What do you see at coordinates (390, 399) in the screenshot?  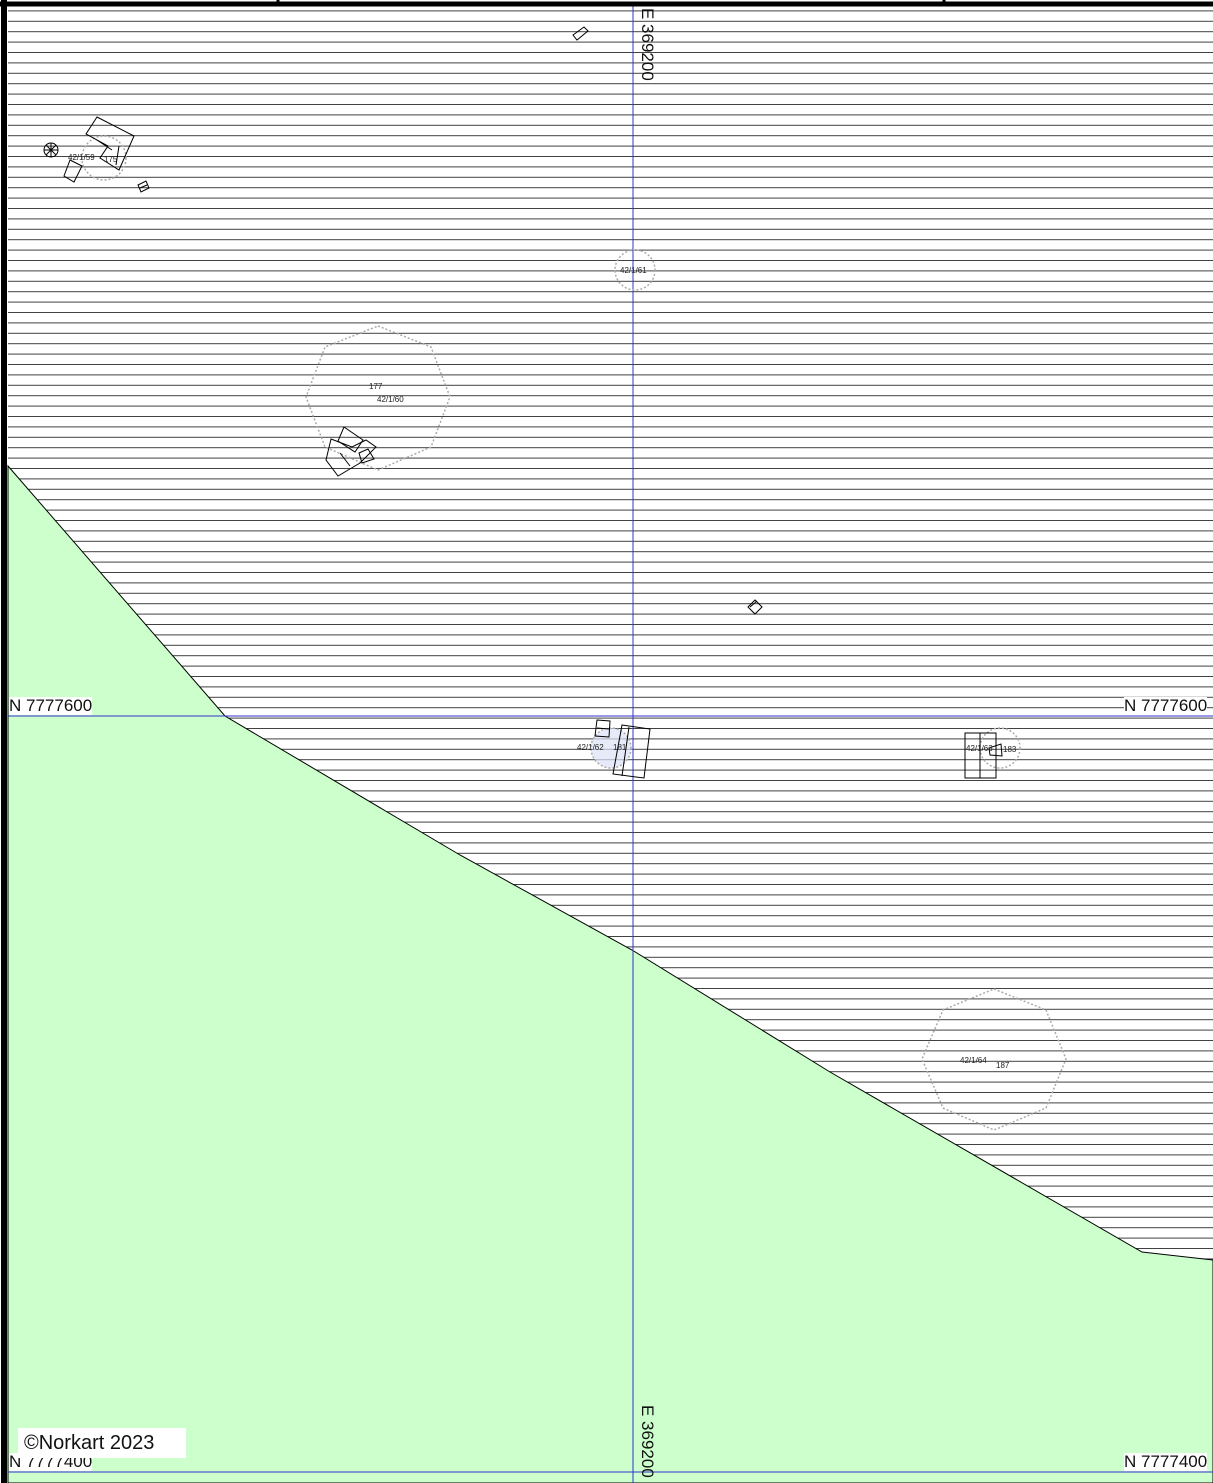 I see `parcel-id-label: 42/1/60` at bounding box center [390, 399].